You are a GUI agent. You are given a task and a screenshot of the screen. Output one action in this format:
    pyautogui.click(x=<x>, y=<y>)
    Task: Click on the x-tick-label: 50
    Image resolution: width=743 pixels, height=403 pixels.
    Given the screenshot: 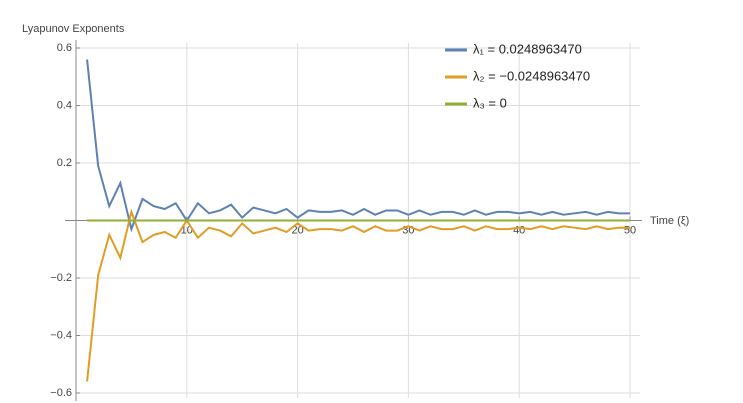 What is the action you would take?
    pyautogui.click(x=630, y=230)
    